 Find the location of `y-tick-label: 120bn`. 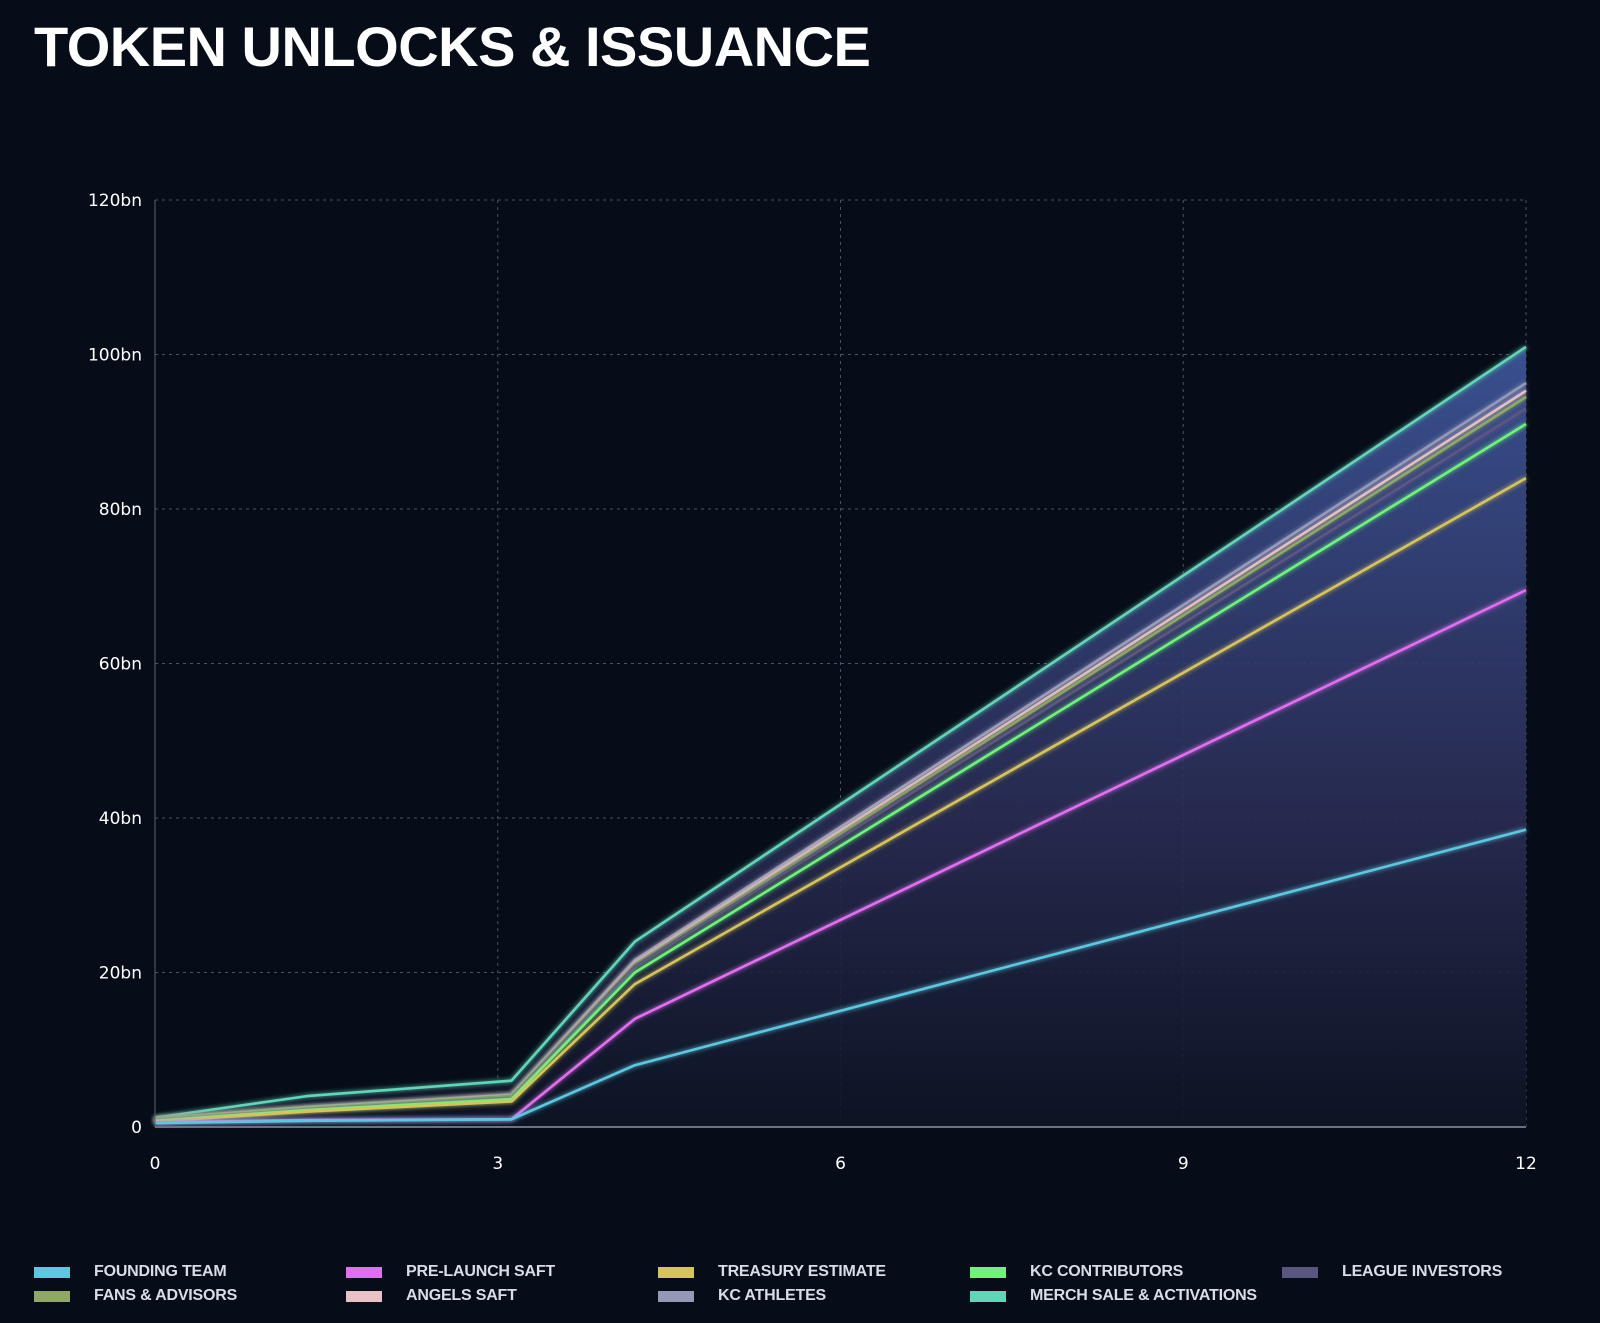

y-tick-label: 120bn is located at coordinates (115, 201).